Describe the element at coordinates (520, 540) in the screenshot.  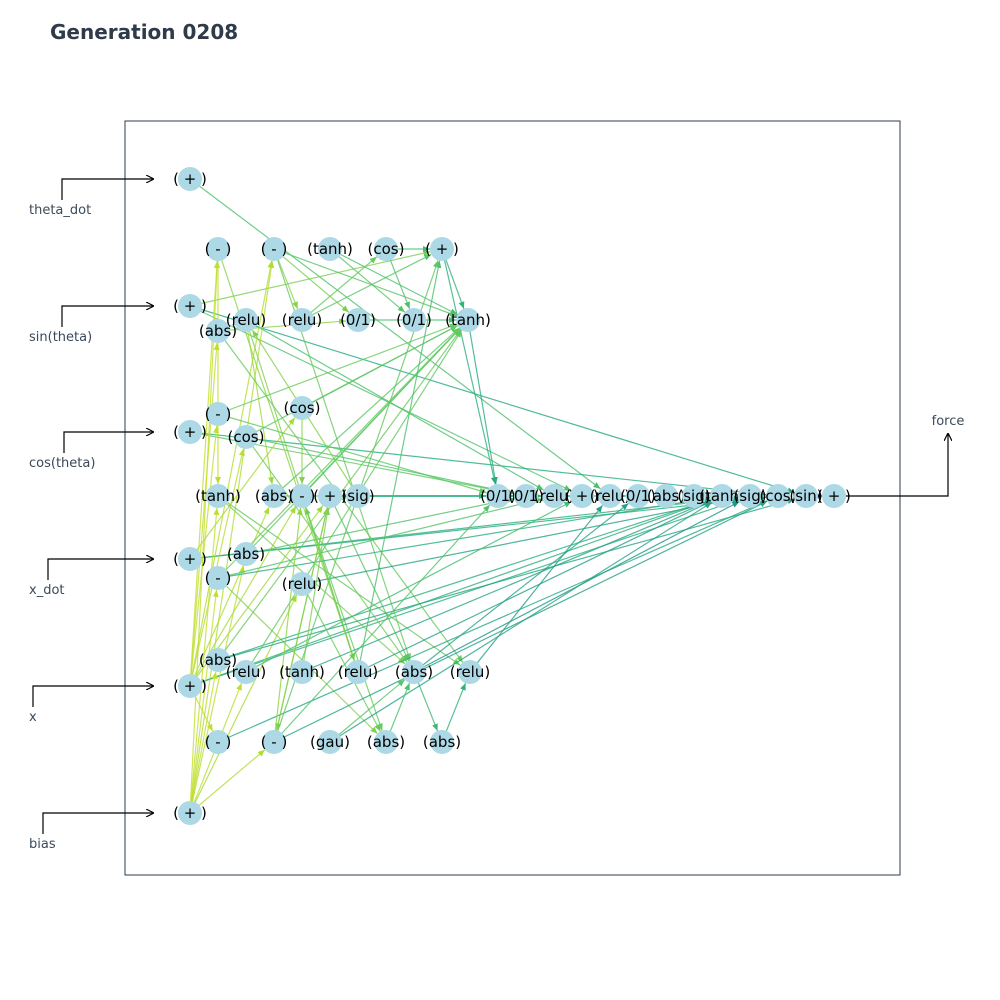
I see `edge-r3-o10` at that location.